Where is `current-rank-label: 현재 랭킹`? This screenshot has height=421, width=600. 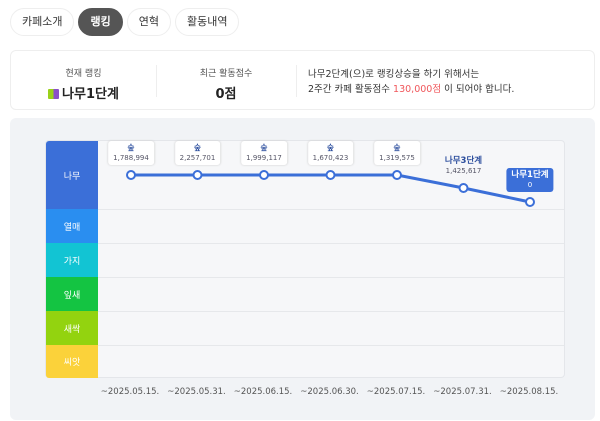
current-rank-label: 현재 랭킹 is located at coordinates (83, 74).